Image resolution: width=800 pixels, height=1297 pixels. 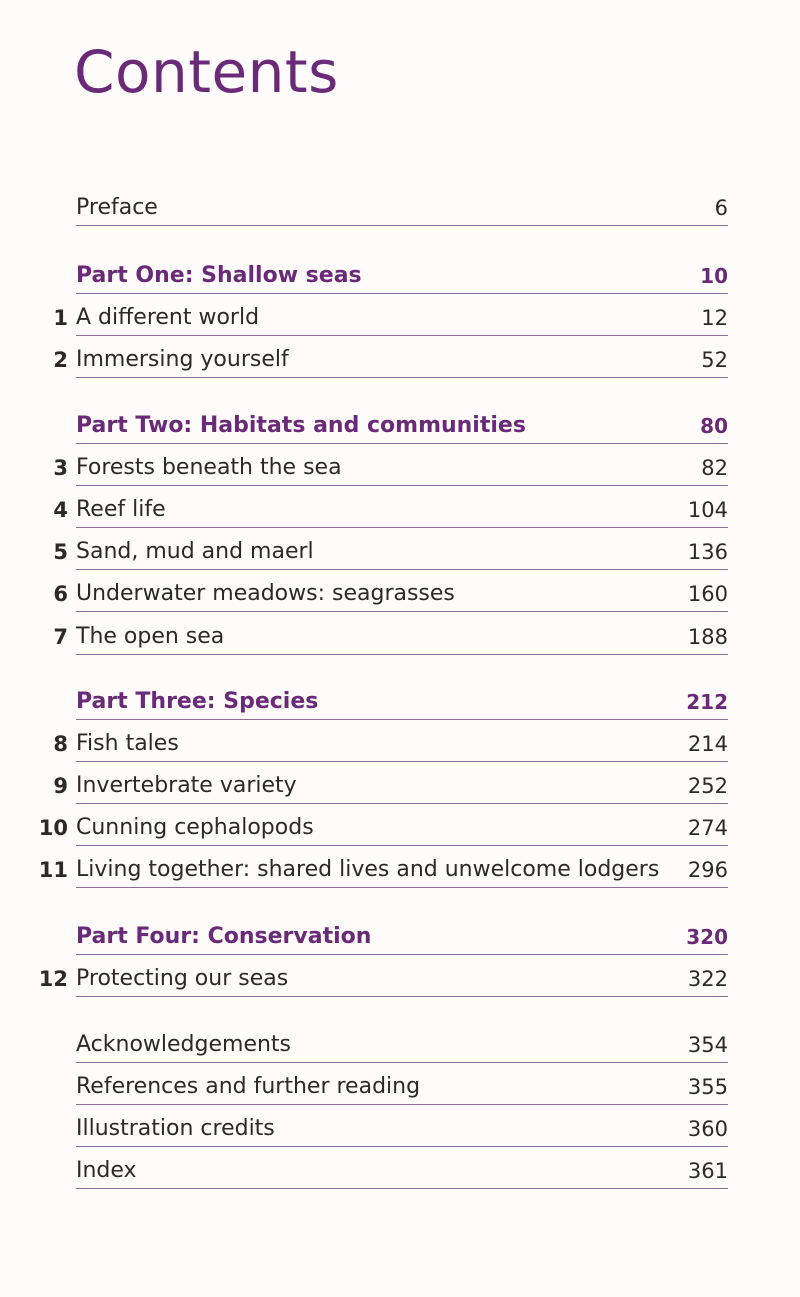 What do you see at coordinates (117, 207) in the screenshot?
I see `entry-title: Preface` at bounding box center [117, 207].